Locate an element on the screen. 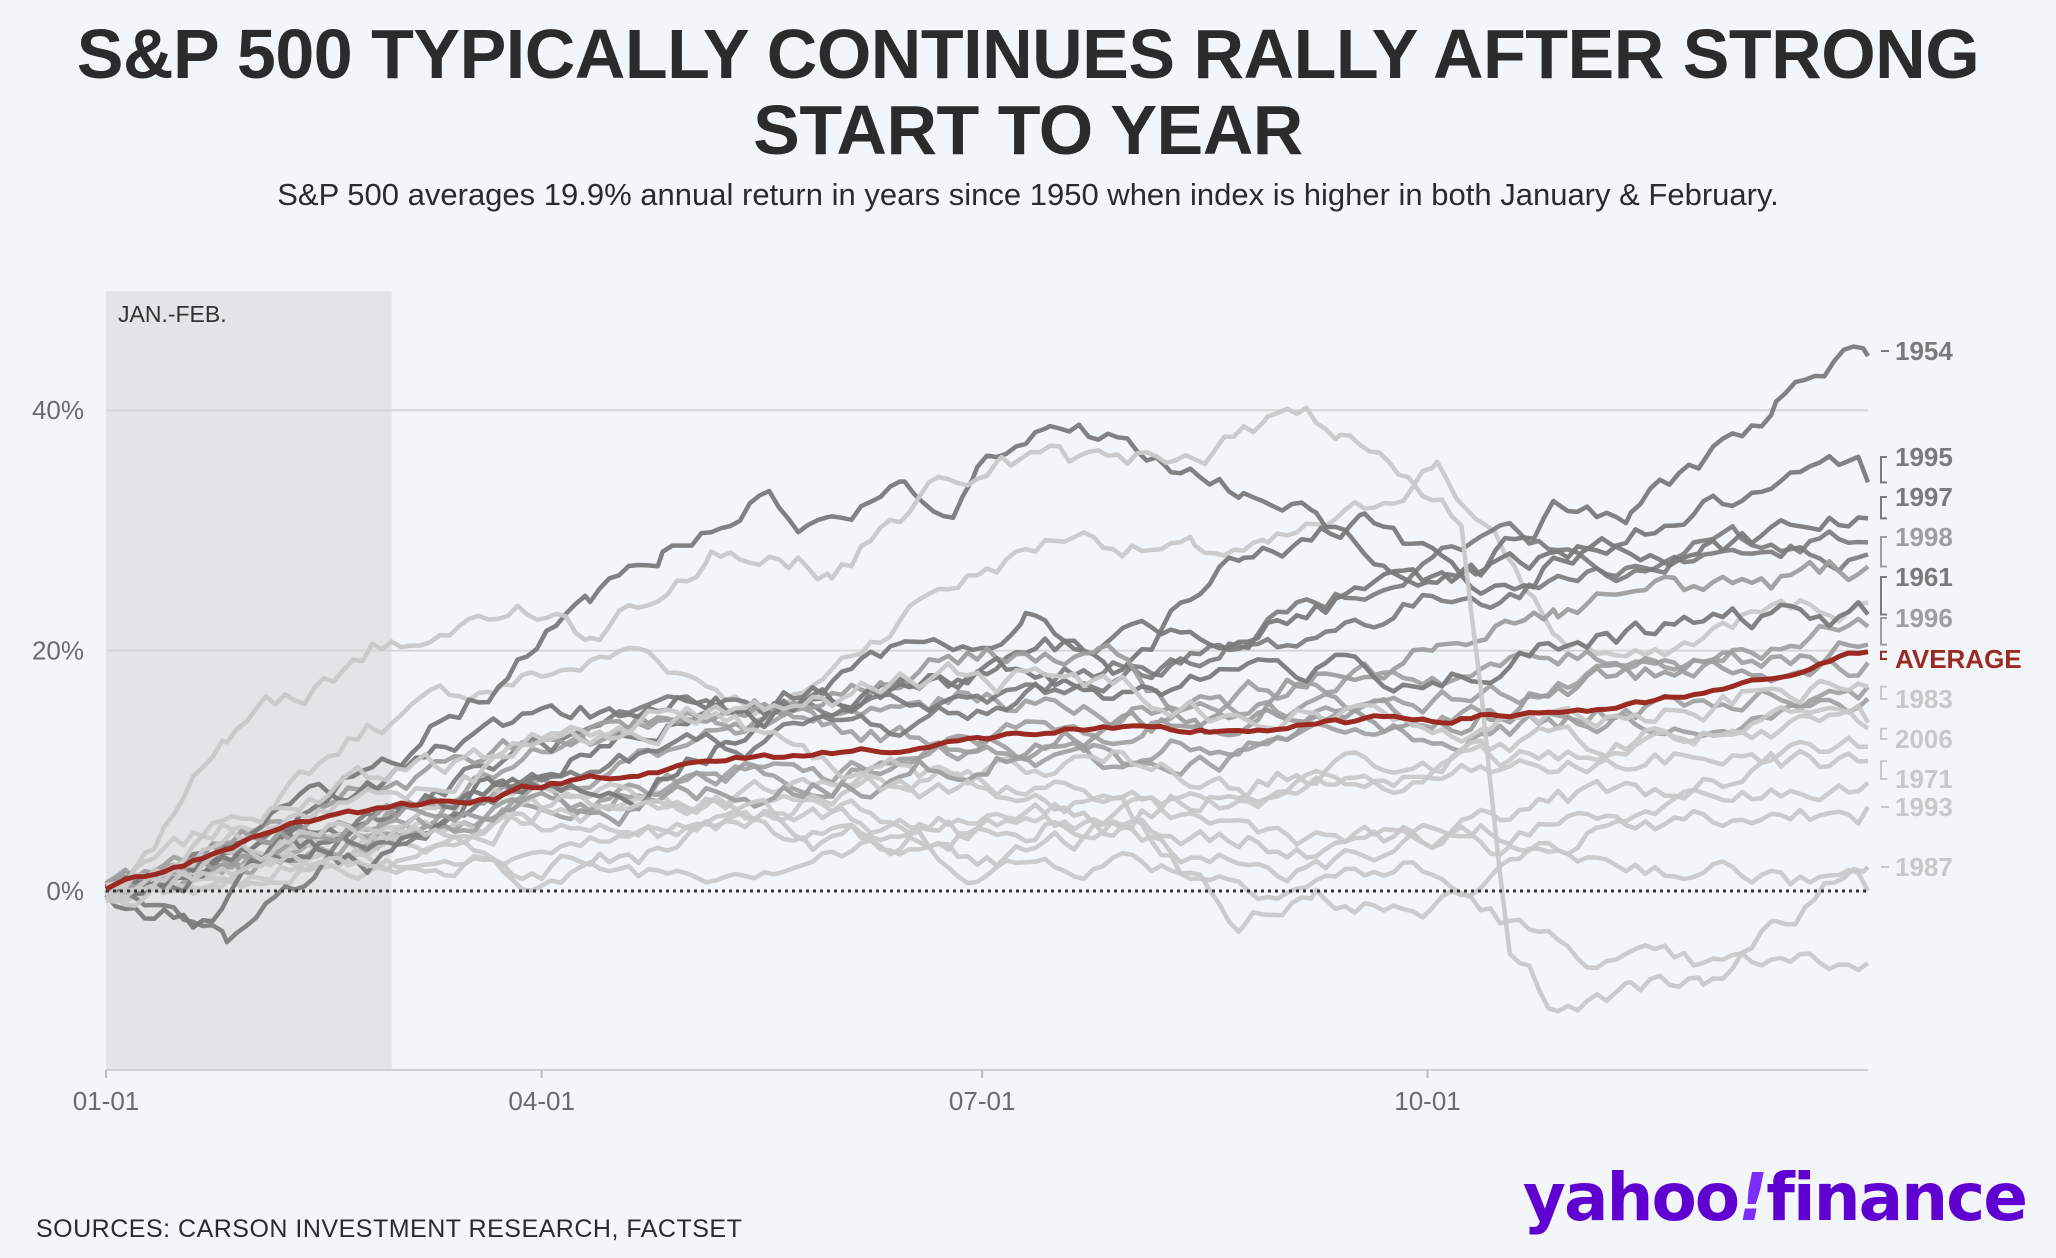 This screenshot has height=1258, width=2056. series-label-2006: 2006 is located at coordinates (1924, 739).